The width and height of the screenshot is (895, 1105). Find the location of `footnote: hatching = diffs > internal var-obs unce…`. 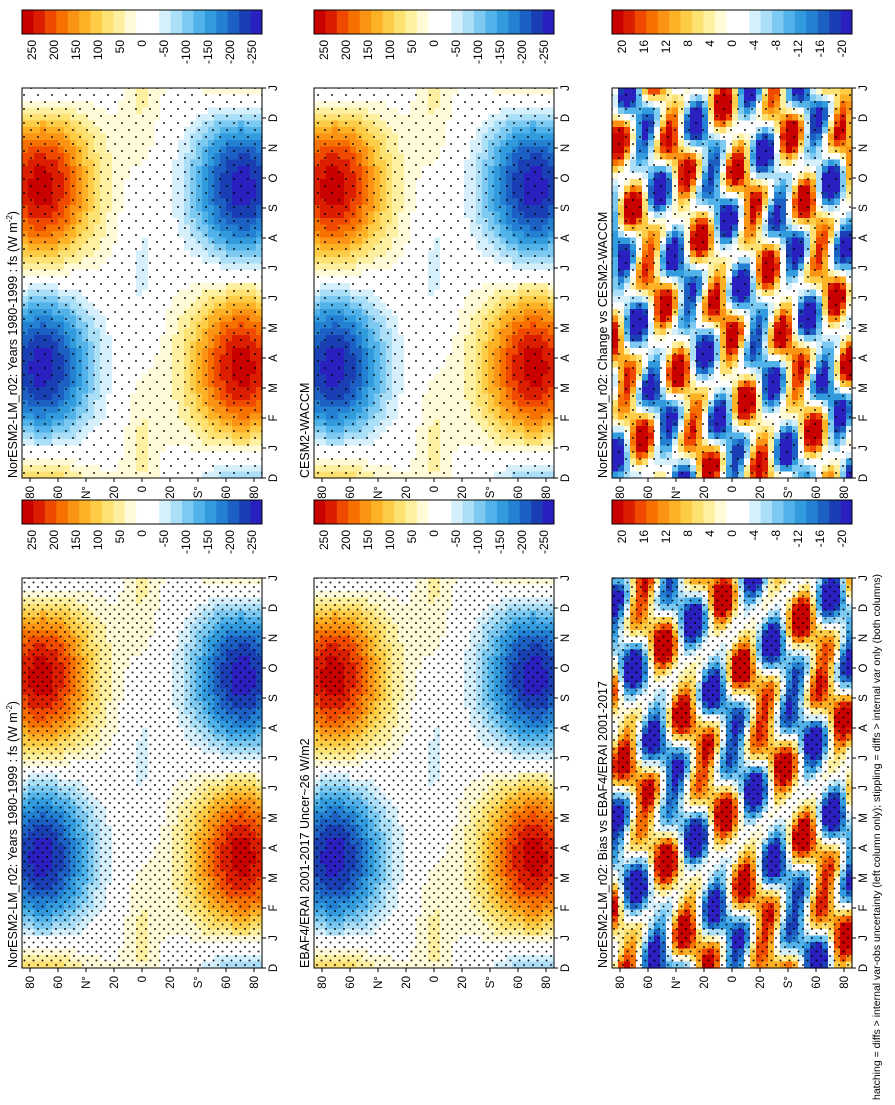

footnote: hatching = diffs > internal var-obs unce… is located at coordinates (877, 837).